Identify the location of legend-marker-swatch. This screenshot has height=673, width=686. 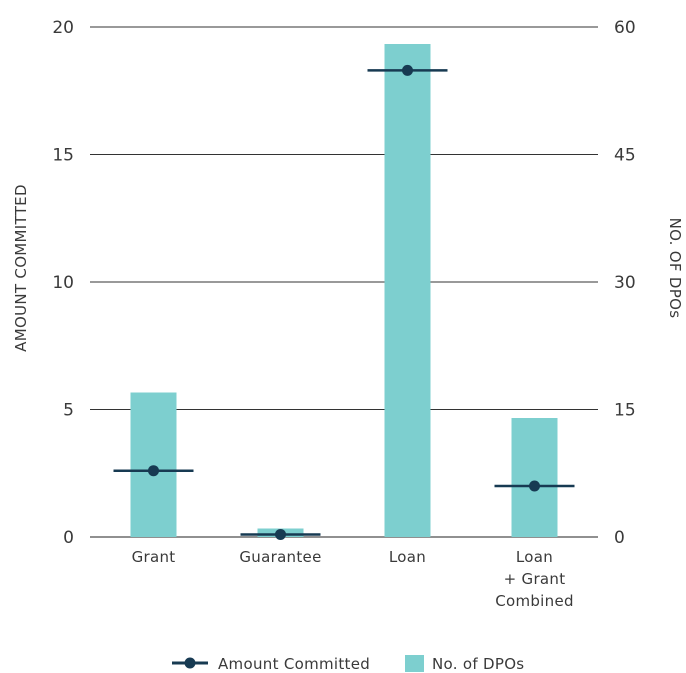
(190, 663).